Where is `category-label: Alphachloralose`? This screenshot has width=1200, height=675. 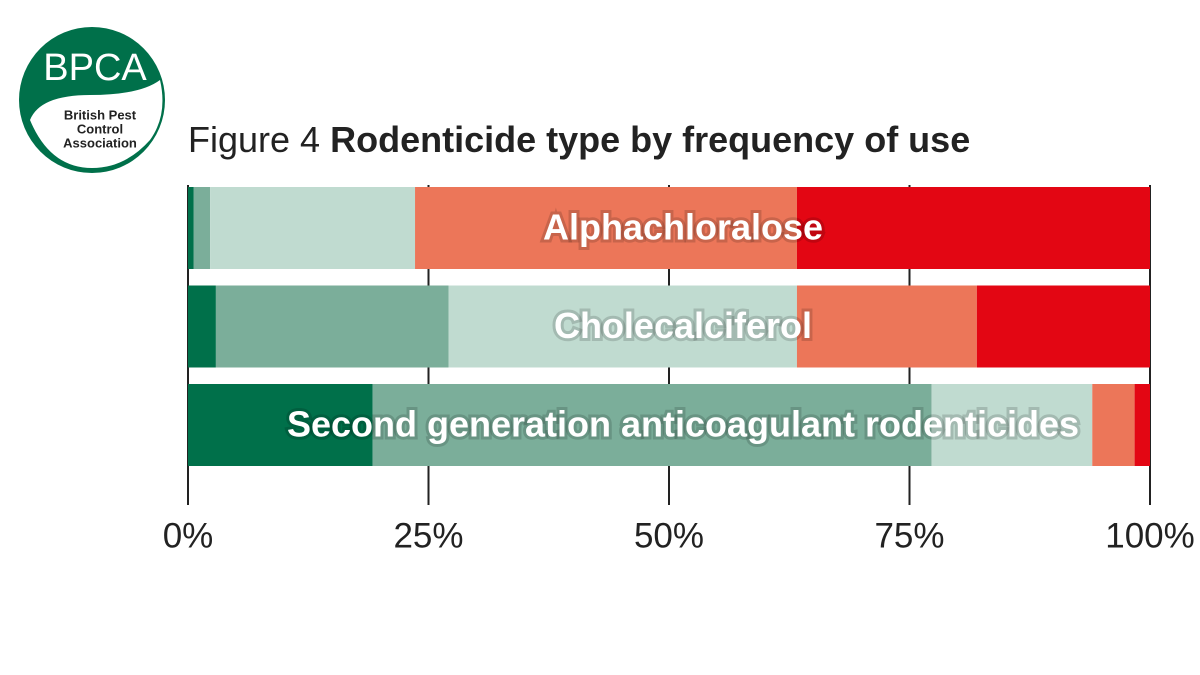
category-label: Alphachloralose is located at coordinates (683, 227).